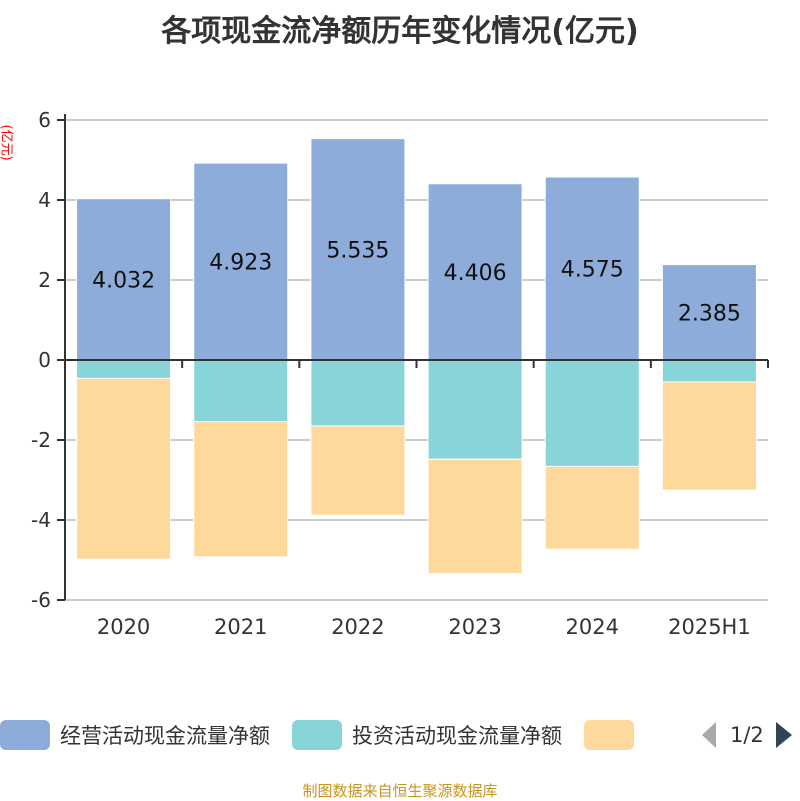  I want to click on legend-label: 经营活动现金流量净额, so click(165, 736).